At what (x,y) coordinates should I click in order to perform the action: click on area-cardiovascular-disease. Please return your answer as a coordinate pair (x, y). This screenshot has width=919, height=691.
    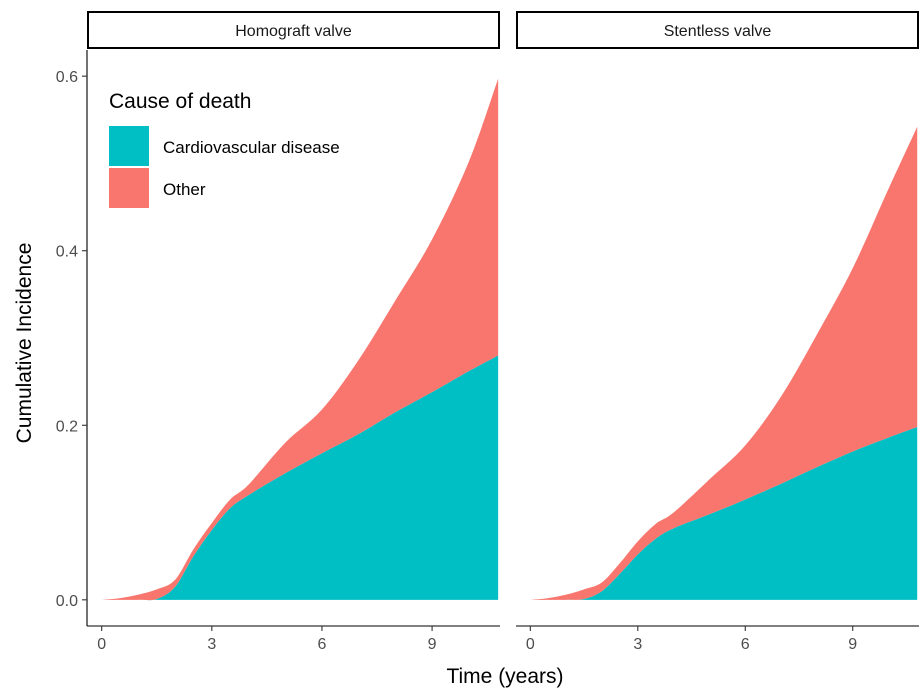
    Looking at the image, I should click on (724, 513).